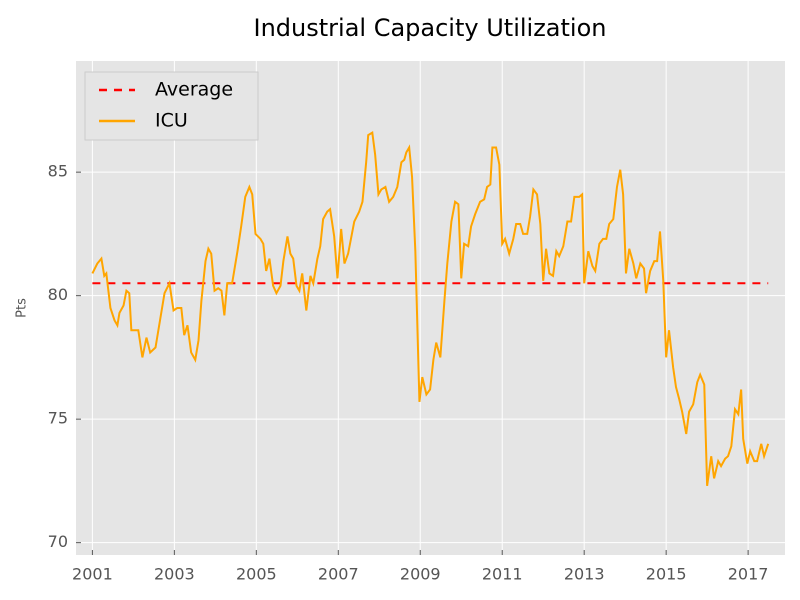  I want to click on x-tick-label: 2013, so click(584, 574).